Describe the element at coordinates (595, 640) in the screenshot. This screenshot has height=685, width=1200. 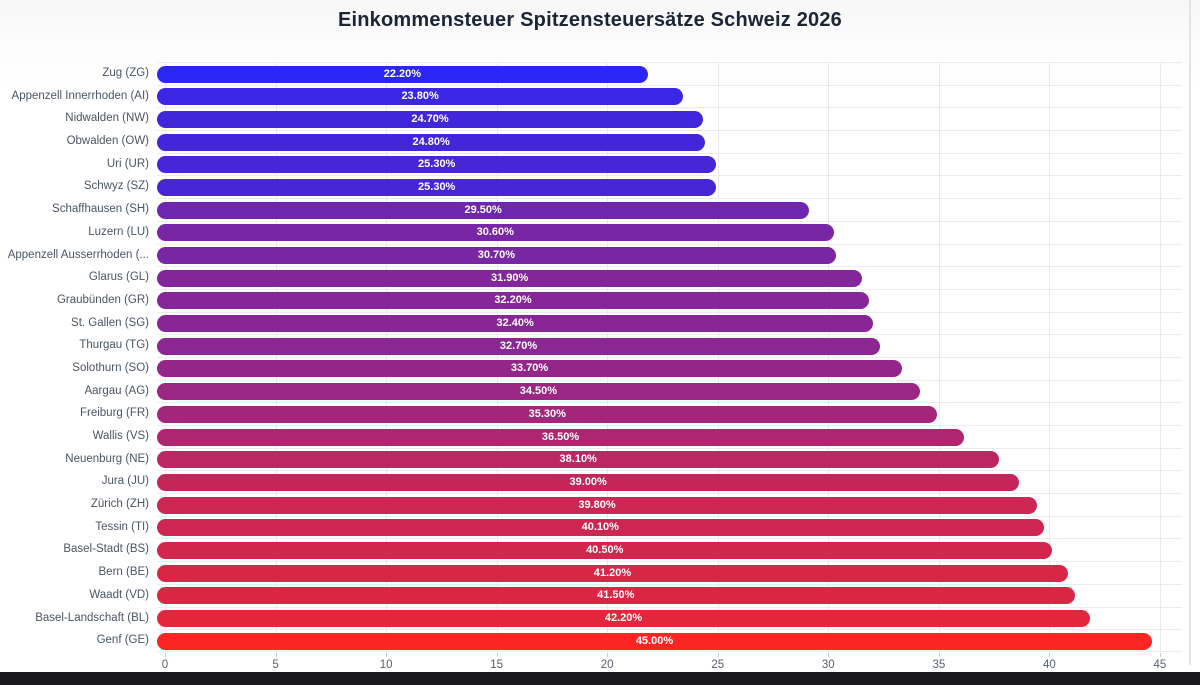
I see `bar-row: Genf (GE) 45.00%` at that location.